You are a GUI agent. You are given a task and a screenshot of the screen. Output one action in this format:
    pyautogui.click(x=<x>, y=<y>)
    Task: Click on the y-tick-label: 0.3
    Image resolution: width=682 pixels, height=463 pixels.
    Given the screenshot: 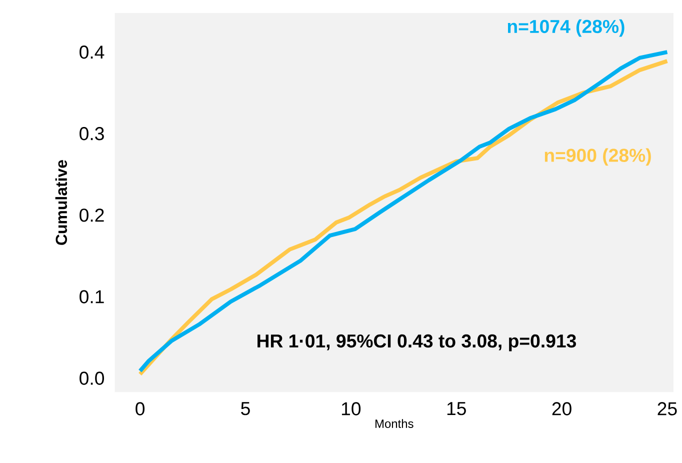 What is the action you would take?
    pyautogui.click(x=92, y=133)
    